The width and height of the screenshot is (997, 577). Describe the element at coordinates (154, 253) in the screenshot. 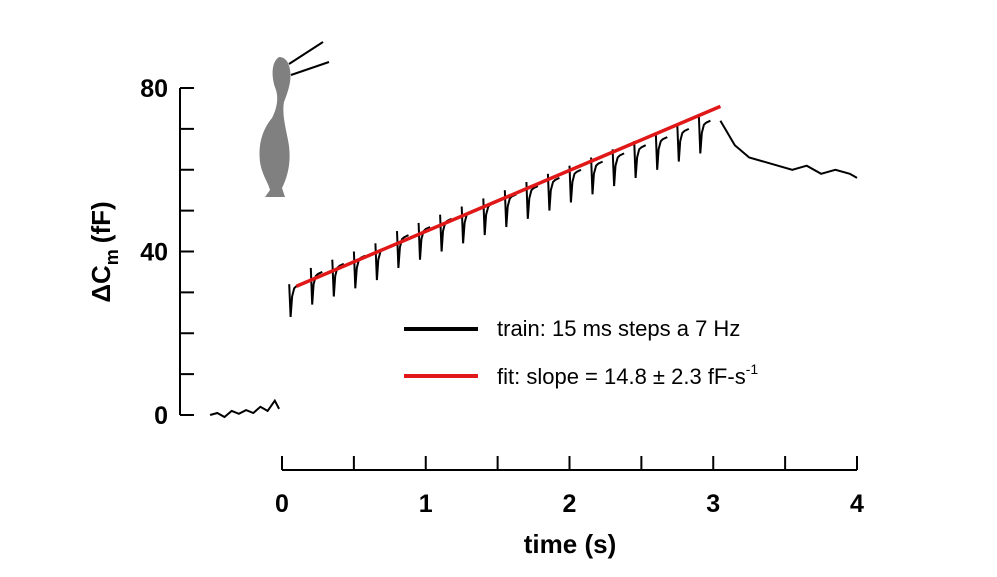

I see `y-tick-label: 40` at that location.